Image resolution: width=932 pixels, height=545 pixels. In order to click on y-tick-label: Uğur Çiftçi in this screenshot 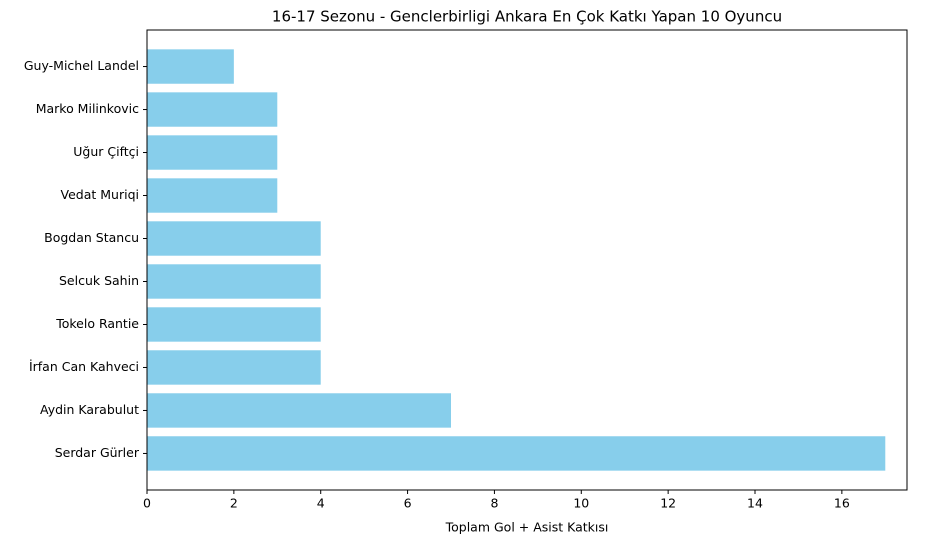, I will do `click(106, 151)`.